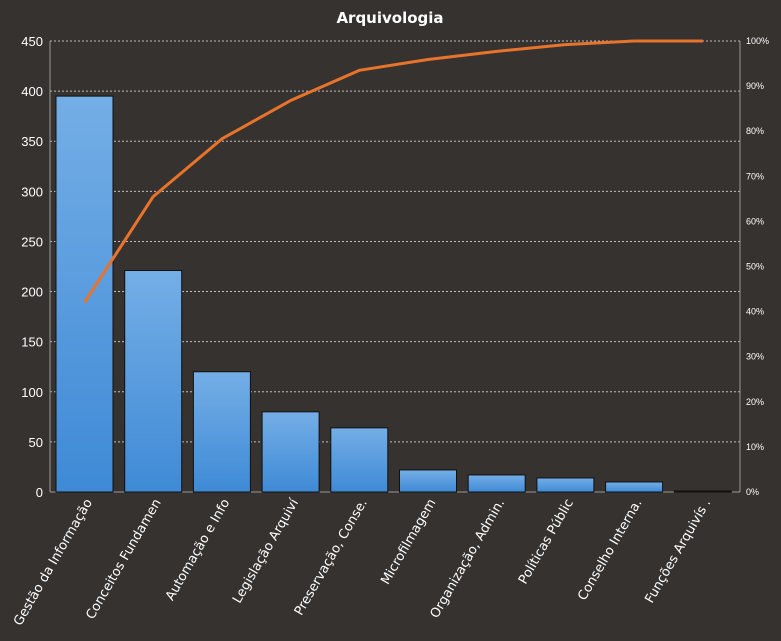 This screenshot has width=781, height=641. I want to click on right-axis: 0% 10% 20% 30% 40% 50% 60% 70% 80% 90% 100%, so click(757, 266).